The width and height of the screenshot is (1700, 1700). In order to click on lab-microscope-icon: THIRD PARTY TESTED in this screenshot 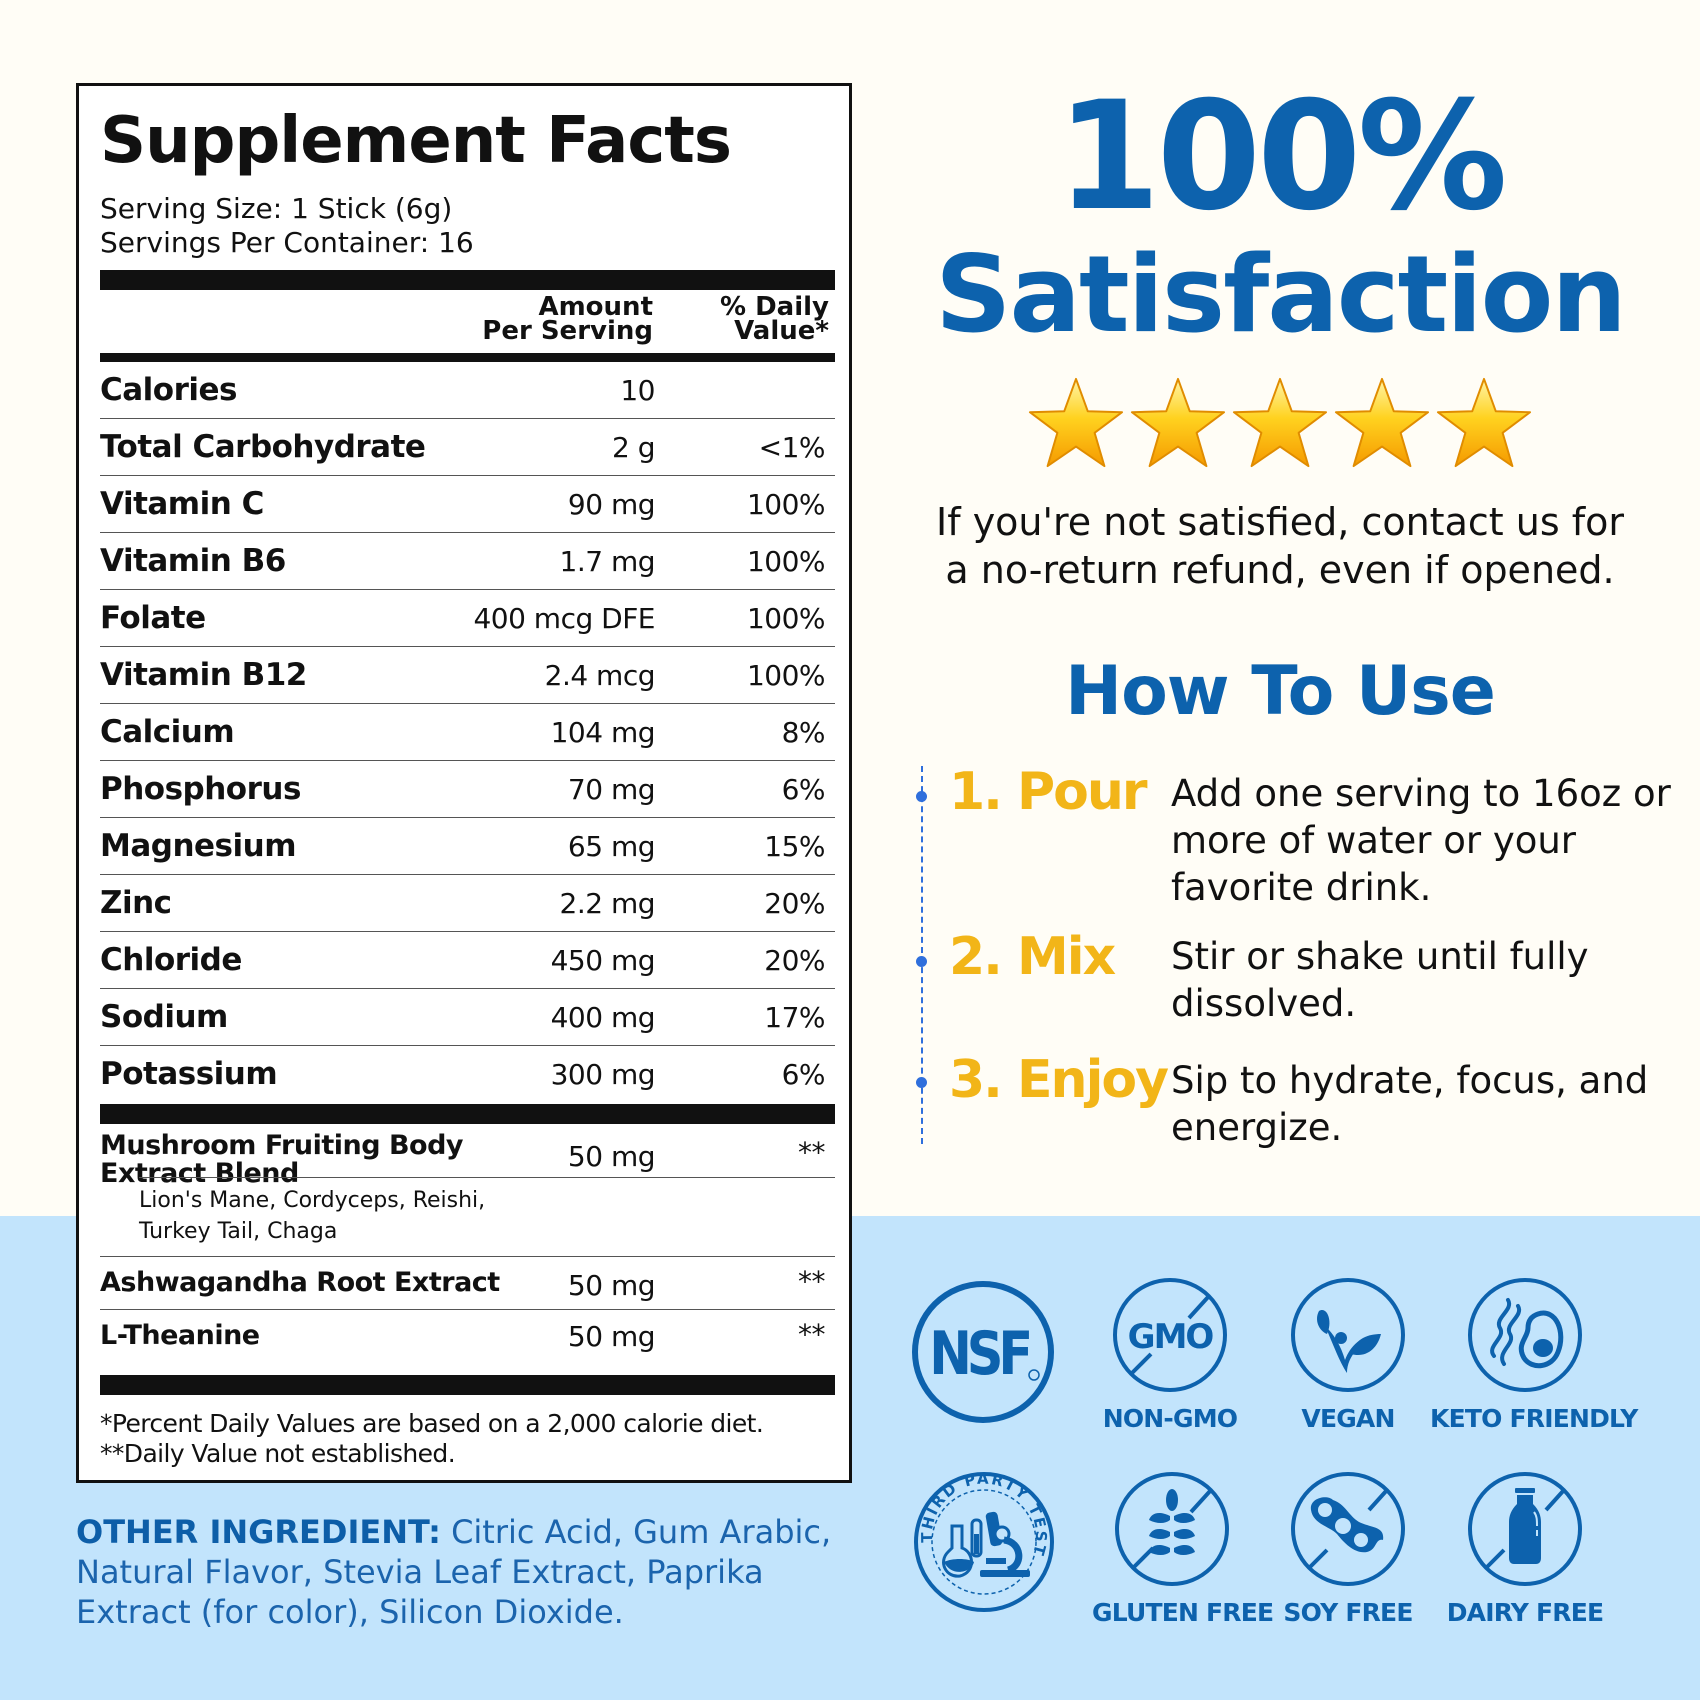, I will do `click(983, 1541)`.